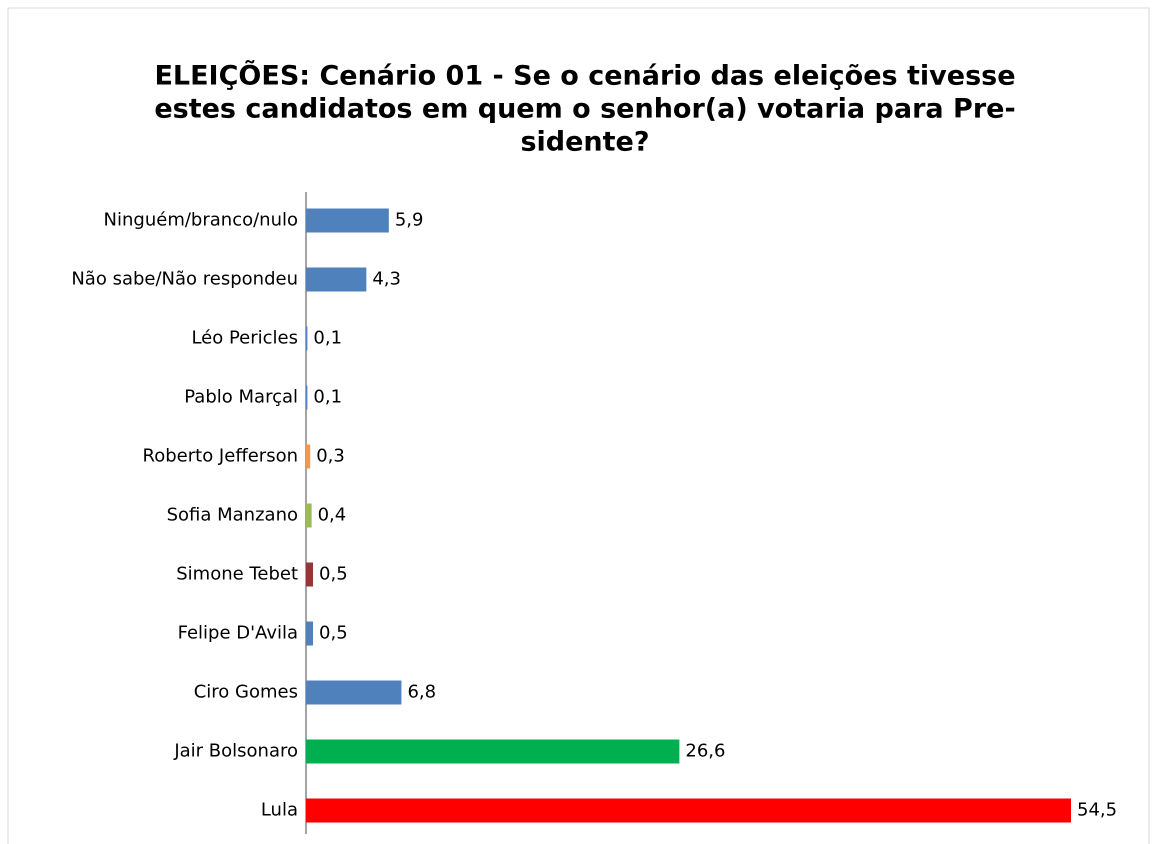  Describe the element at coordinates (241, 397) in the screenshot. I see `y-tick-label: Pablo Marçal` at that location.